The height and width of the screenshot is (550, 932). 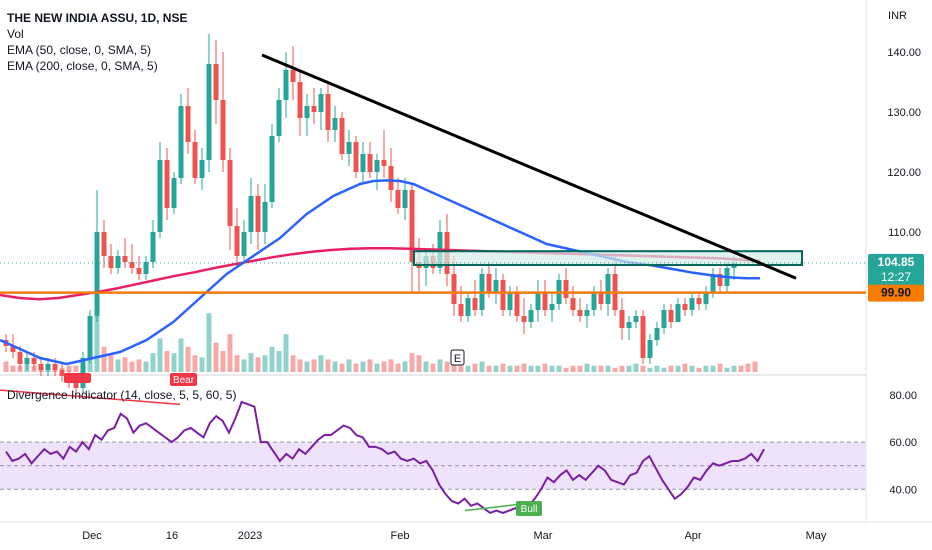 What do you see at coordinates (904, 53) in the screenshot?
I see `price-tick-label: 140.00` at bounding box center [904, 53].